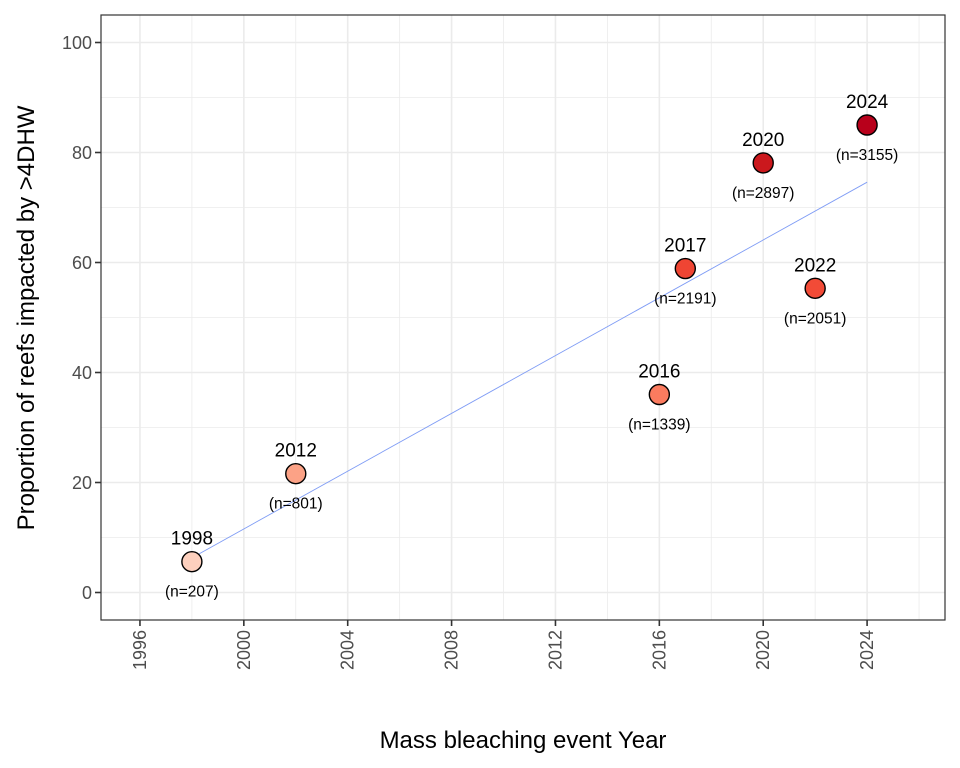 The width and height of the screenshot is (960, 768). Describe the element at coordinates (82, 263) in the screenshot. I see `y-tick-label: 60` at that location.